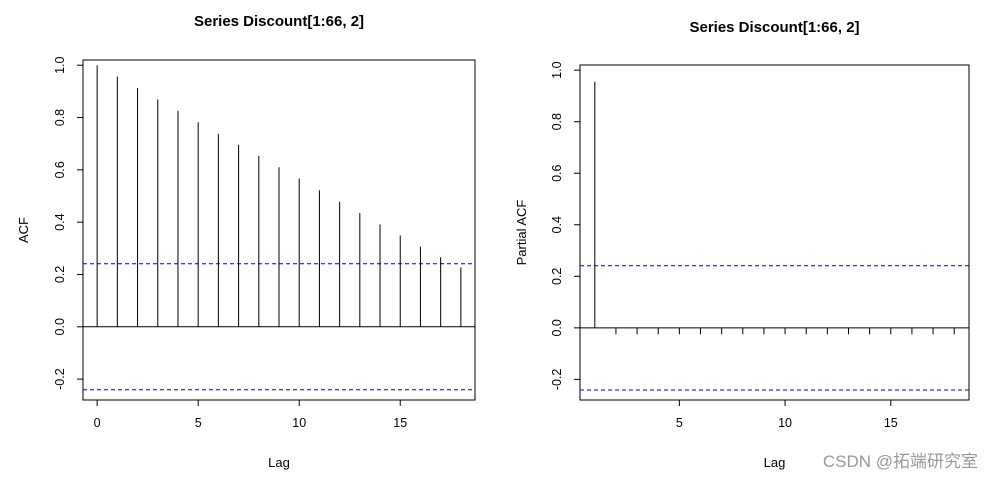  What do you see at coordinates (521, 233) in the screenshot?
I see `y-axis-label: Partial ACF` at bounding box center [521, 233].